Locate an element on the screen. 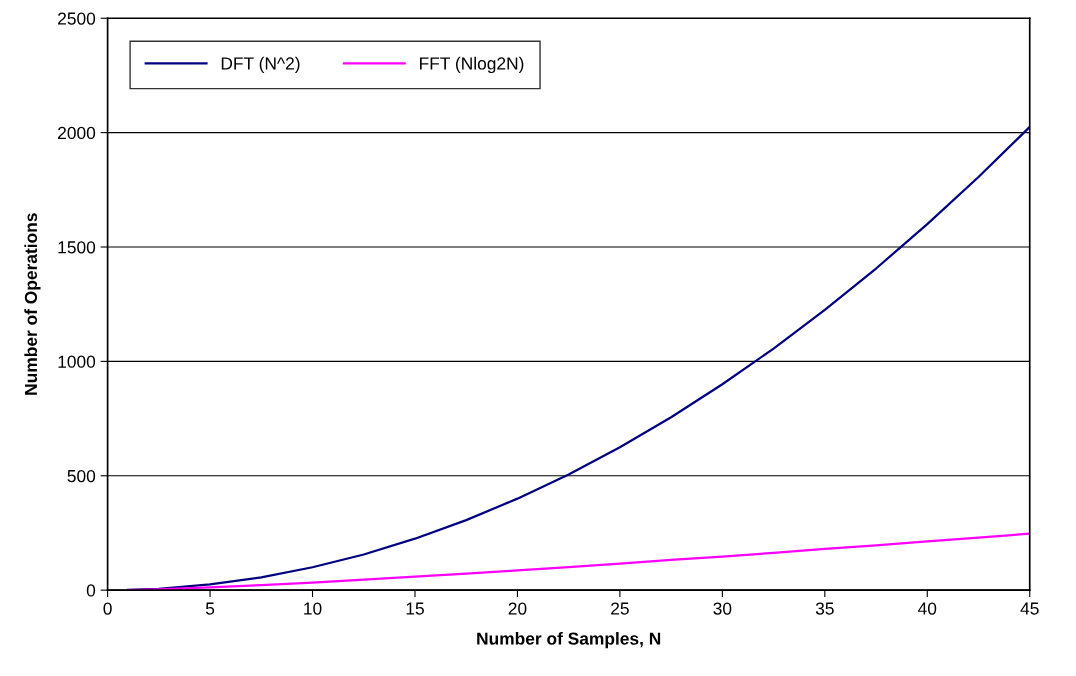  x-tick-label: 25 is located at coordinates (620, 608).